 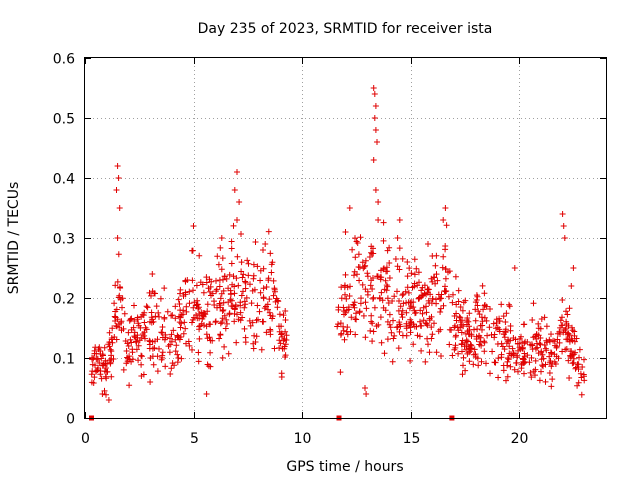 What do you see at coordinates (520, 439) in the screenshot?
I see `x-tick-label: 20` at bounding box center [520, 439].